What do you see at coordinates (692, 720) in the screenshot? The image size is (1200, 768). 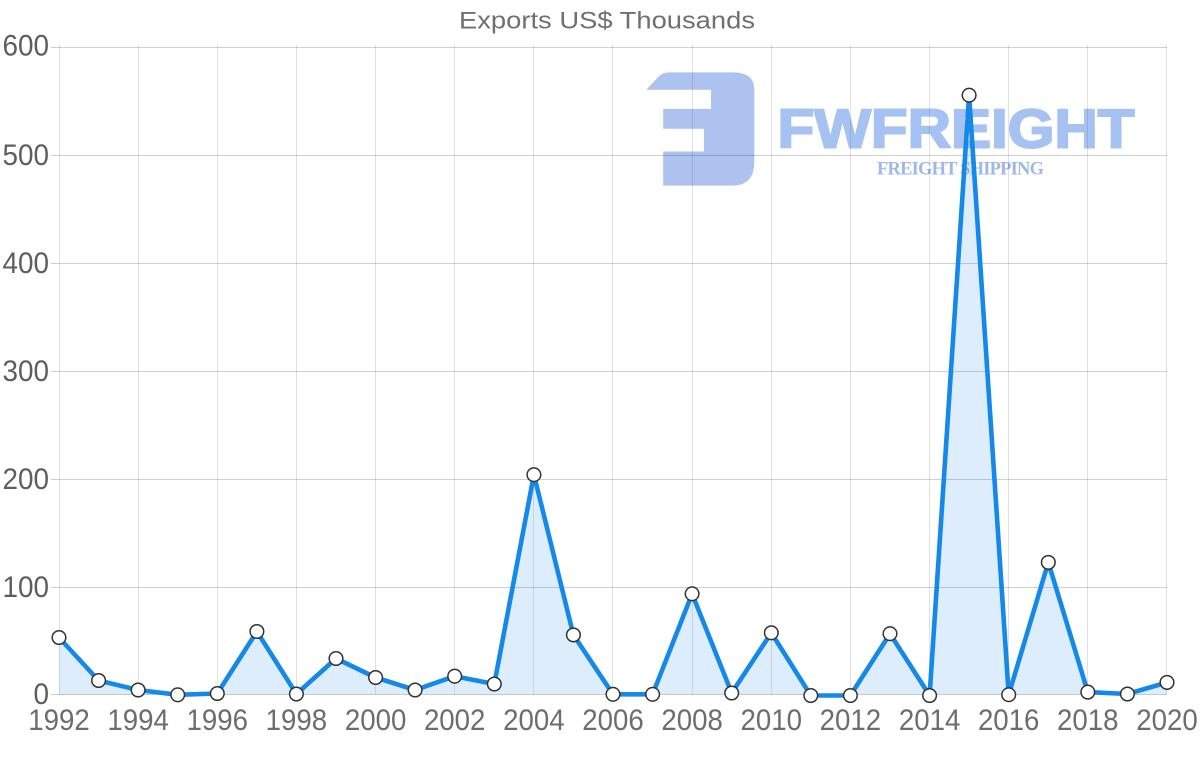 I see `svg-text: 2008` at bounding box center [692, 720].